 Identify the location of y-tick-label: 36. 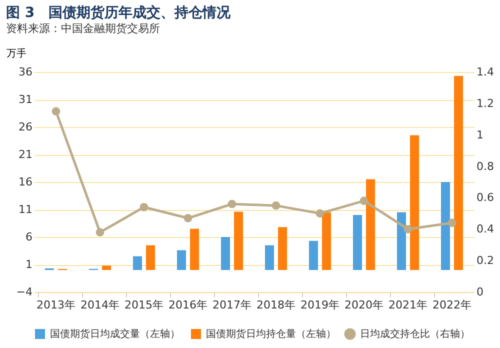
(25, 72).